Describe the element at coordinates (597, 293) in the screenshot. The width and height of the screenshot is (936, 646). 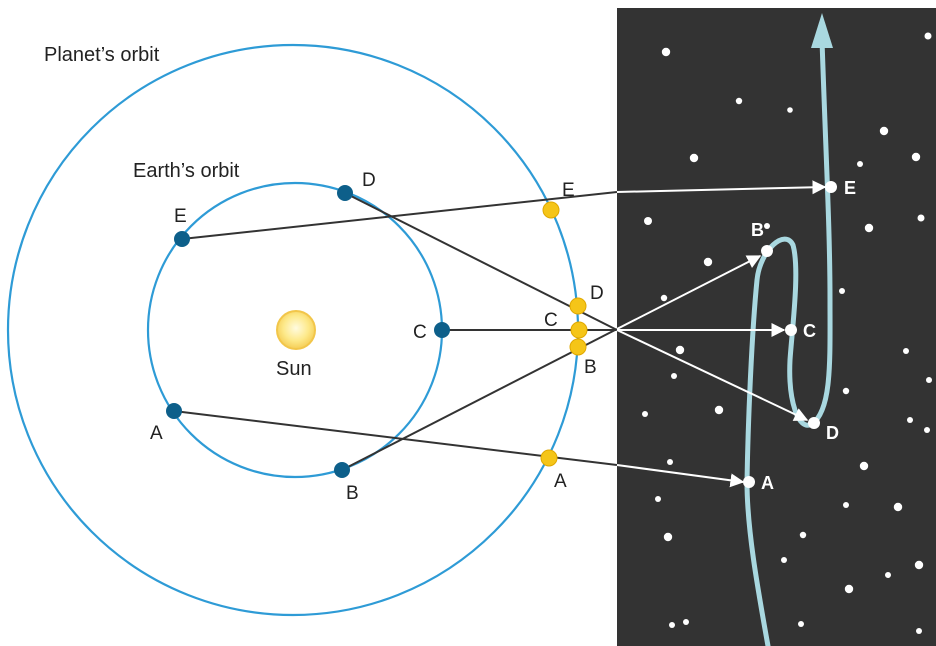
I see `planet-label-d: D` at that location.